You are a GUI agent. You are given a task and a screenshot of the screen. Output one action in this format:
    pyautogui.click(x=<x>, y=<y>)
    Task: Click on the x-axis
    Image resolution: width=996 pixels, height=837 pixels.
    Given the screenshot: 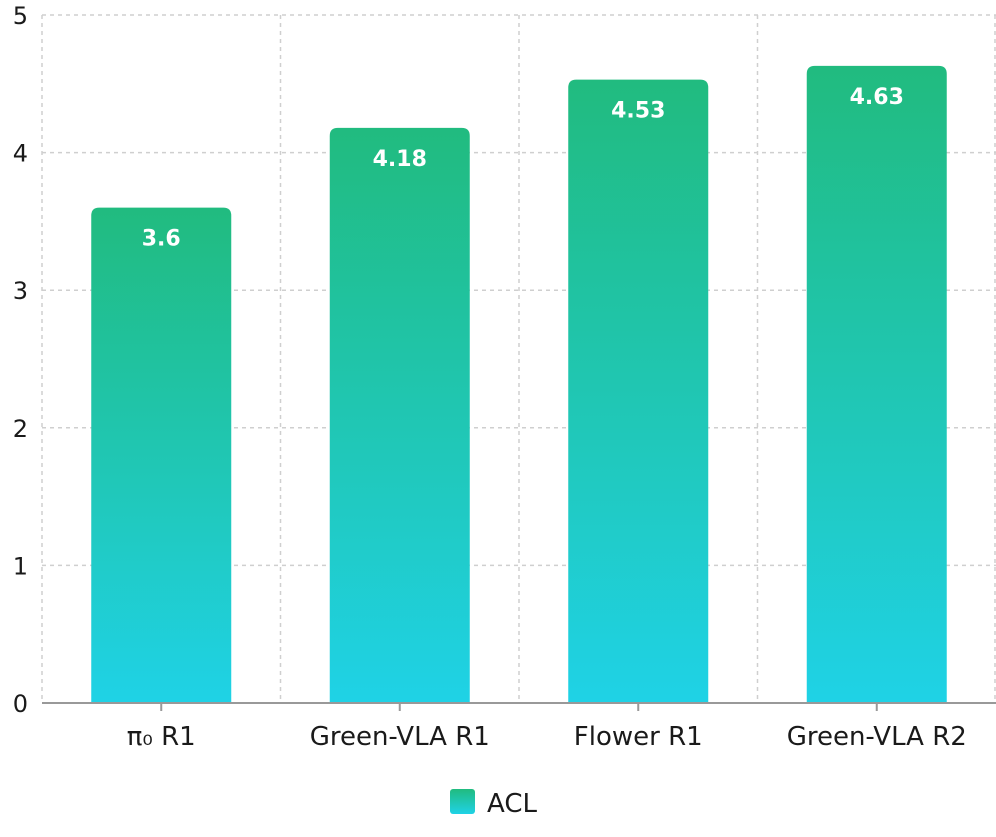 What is the action you would take?
    pyautogui.click(x=519, y=706)
    